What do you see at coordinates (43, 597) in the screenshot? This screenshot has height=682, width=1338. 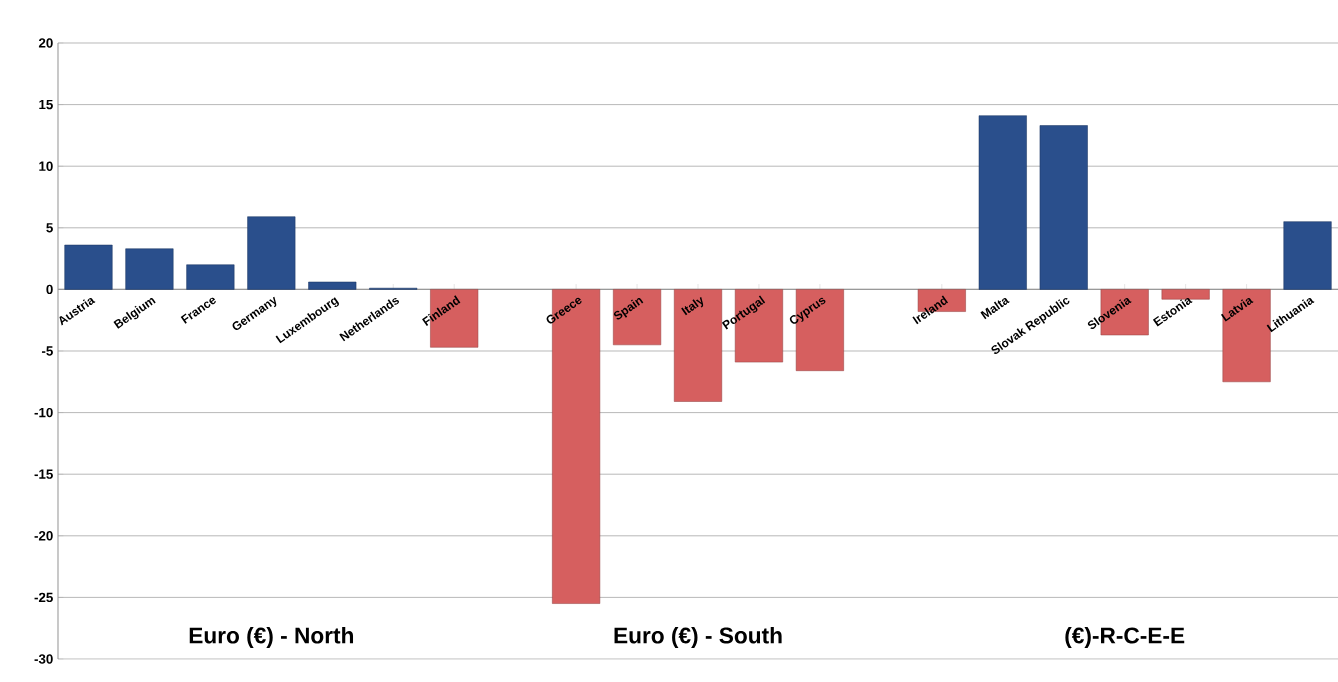 I see `y-tick-label: -25` at bounding box center [43, 597].